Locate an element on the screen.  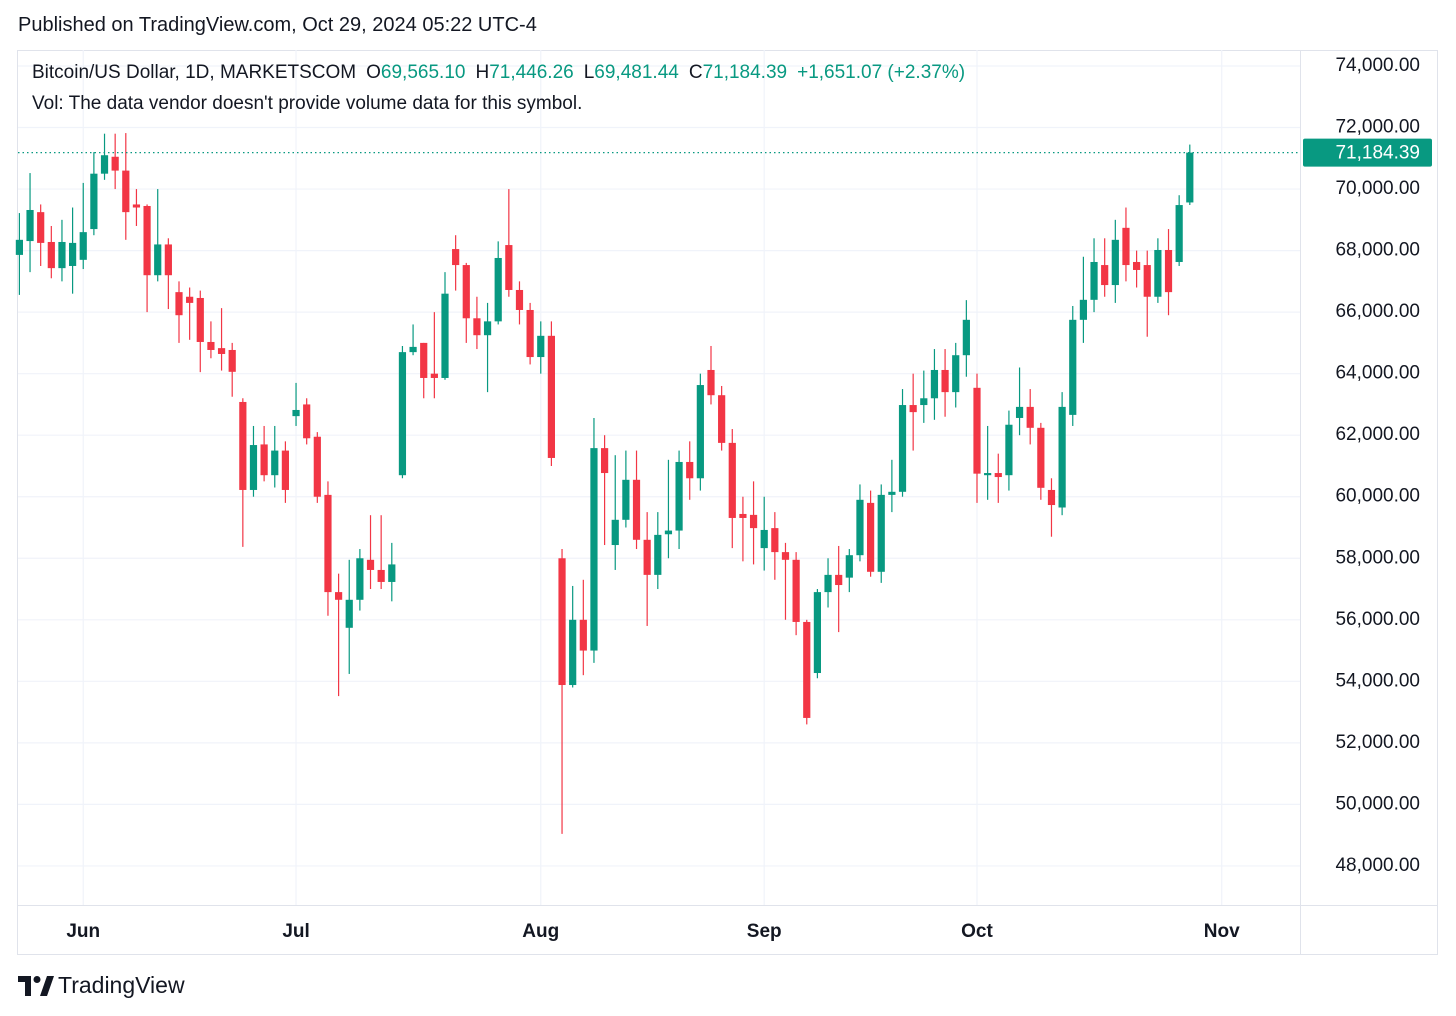
y-tick-label: 74,000.00 is located at coordinates (1377, 65).